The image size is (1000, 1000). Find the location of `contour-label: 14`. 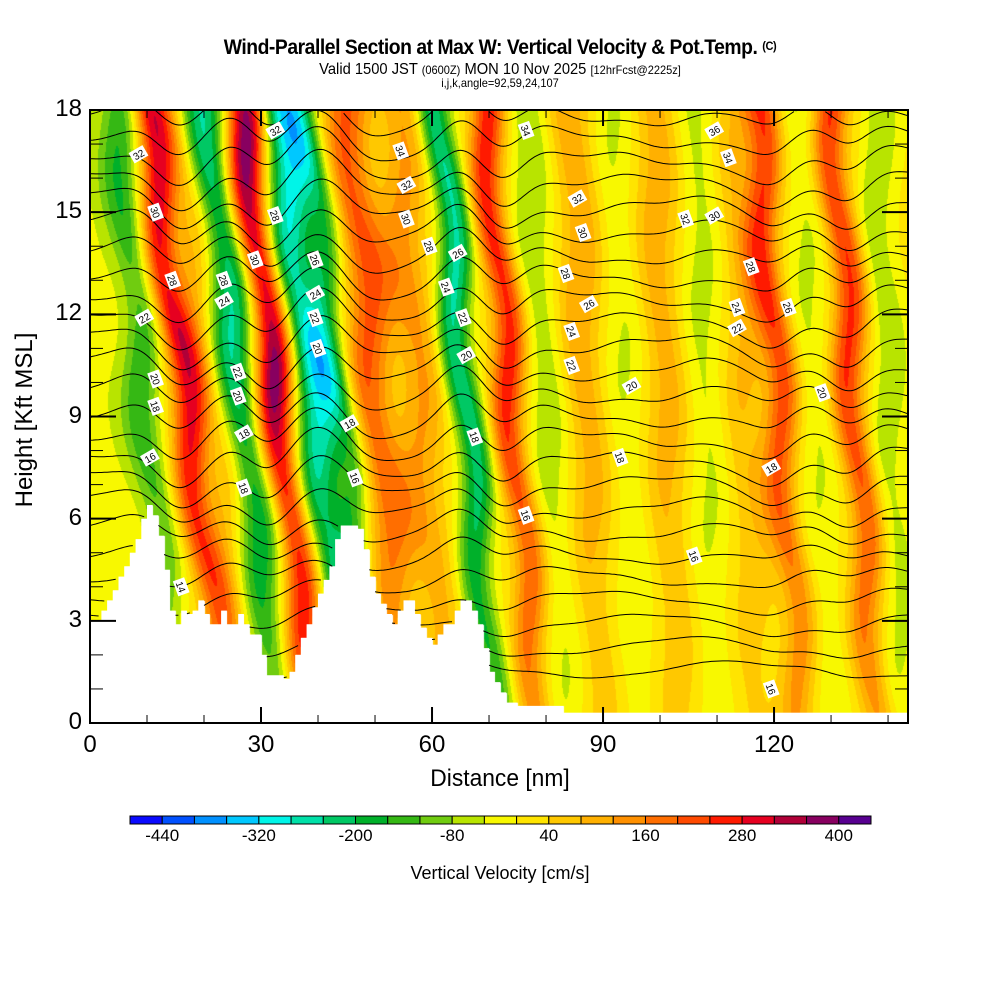

contour-label: 14 is located at coordinates (181, 587).